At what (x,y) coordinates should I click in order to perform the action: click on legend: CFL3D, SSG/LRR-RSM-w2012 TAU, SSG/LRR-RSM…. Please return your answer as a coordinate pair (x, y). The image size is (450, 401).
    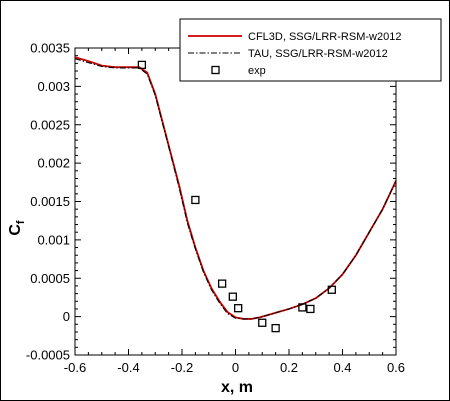
    Looking at the image, I should click on (310, 50).